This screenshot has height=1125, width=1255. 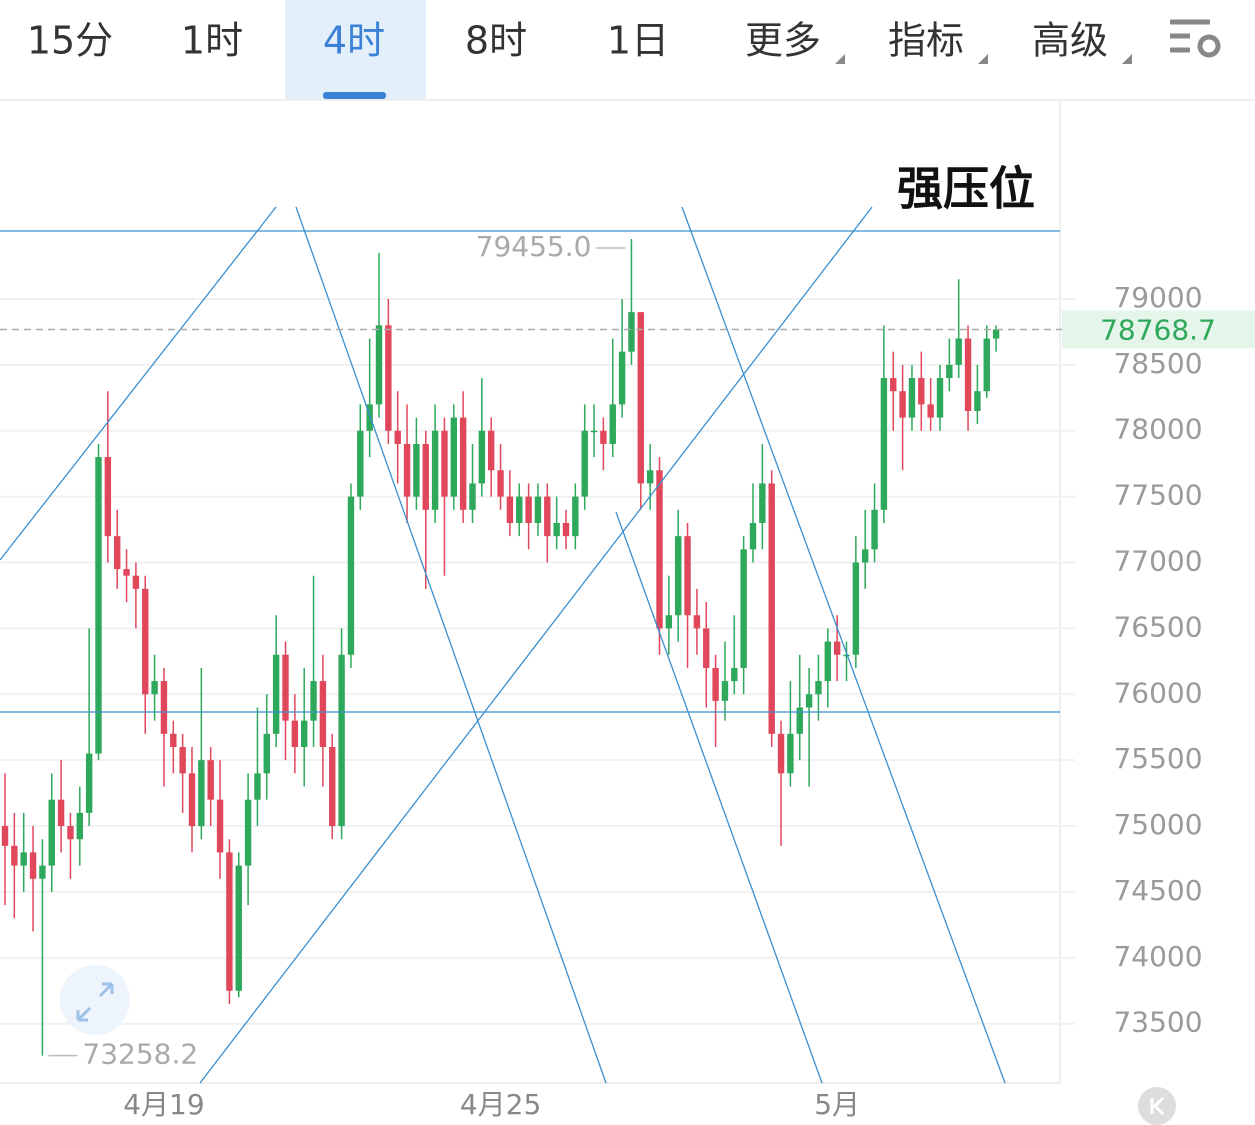 I want to click on tab: 8时, so click(x=496, y=41).